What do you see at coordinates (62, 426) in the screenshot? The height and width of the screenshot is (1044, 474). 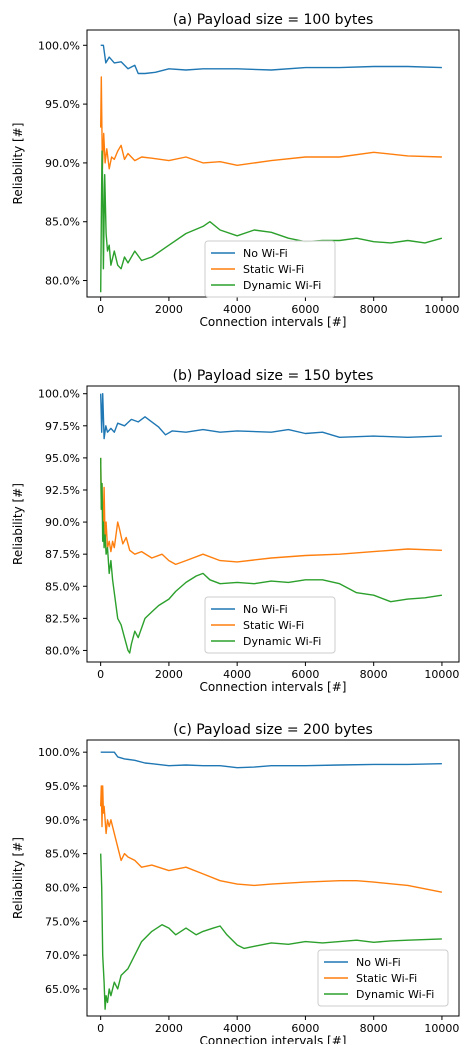 I see `y-tick-label: 97.5%` at bounding box center [62, 426].